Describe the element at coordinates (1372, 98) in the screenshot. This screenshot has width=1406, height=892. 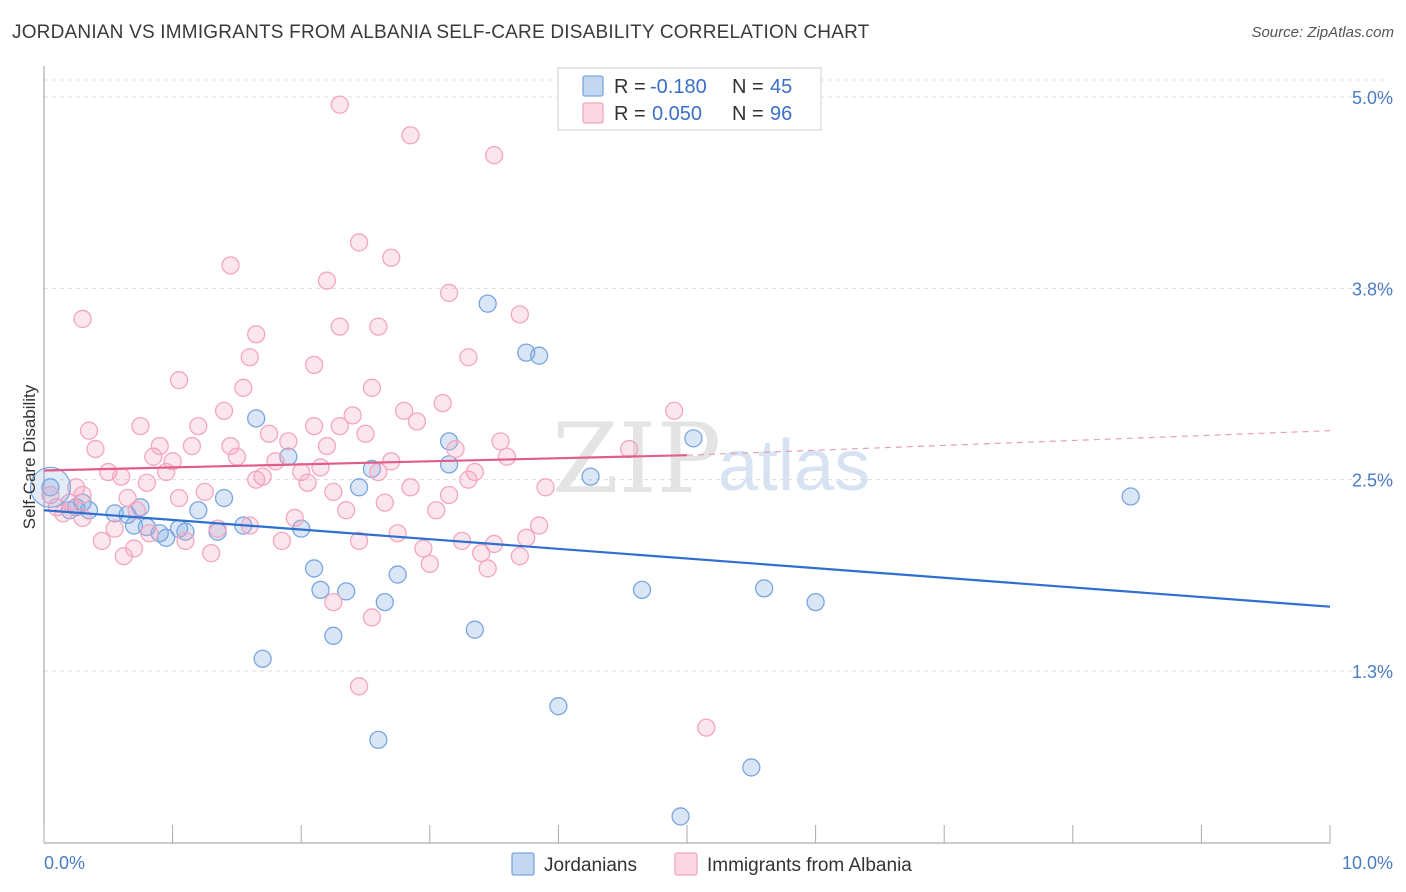
I see `y-tick-label-3: 5.0%` at that location.